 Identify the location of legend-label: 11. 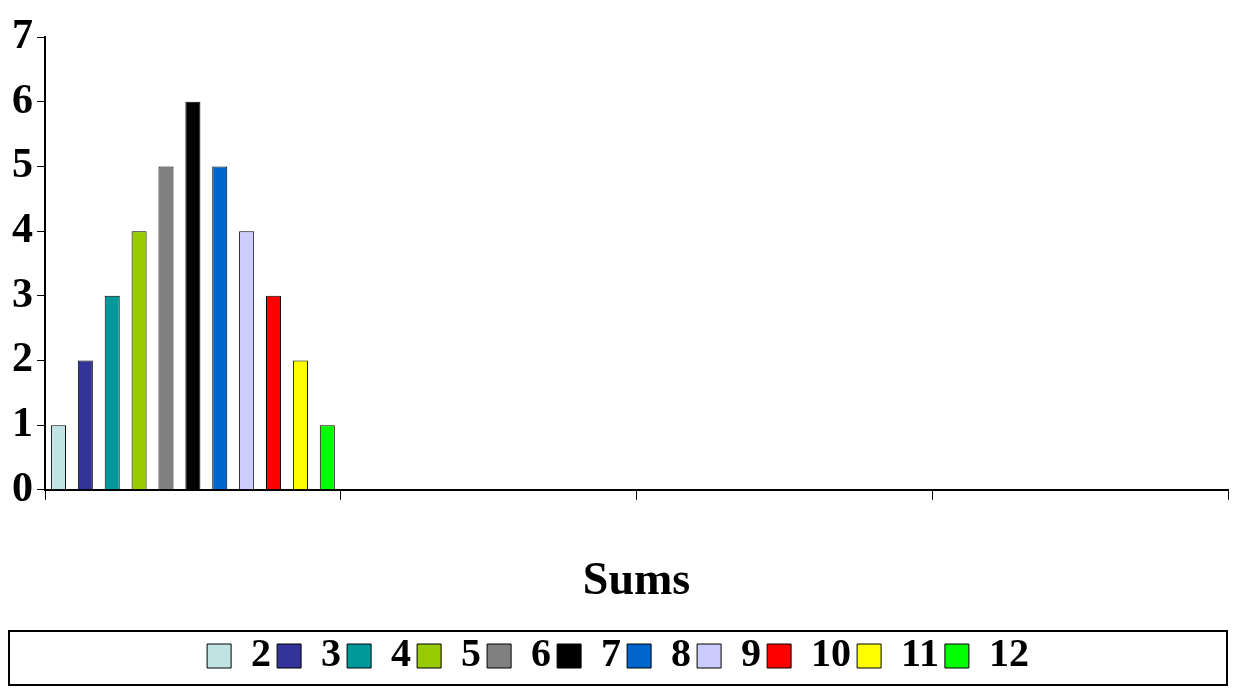
(920, 653).